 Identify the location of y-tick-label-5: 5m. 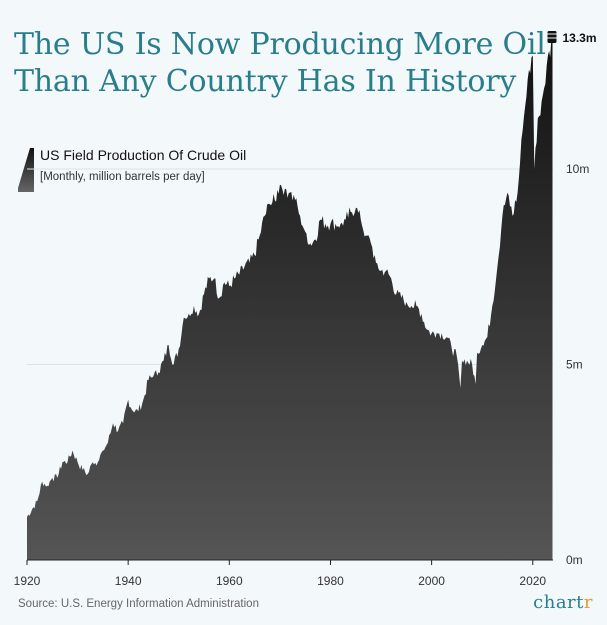
(574, 365).